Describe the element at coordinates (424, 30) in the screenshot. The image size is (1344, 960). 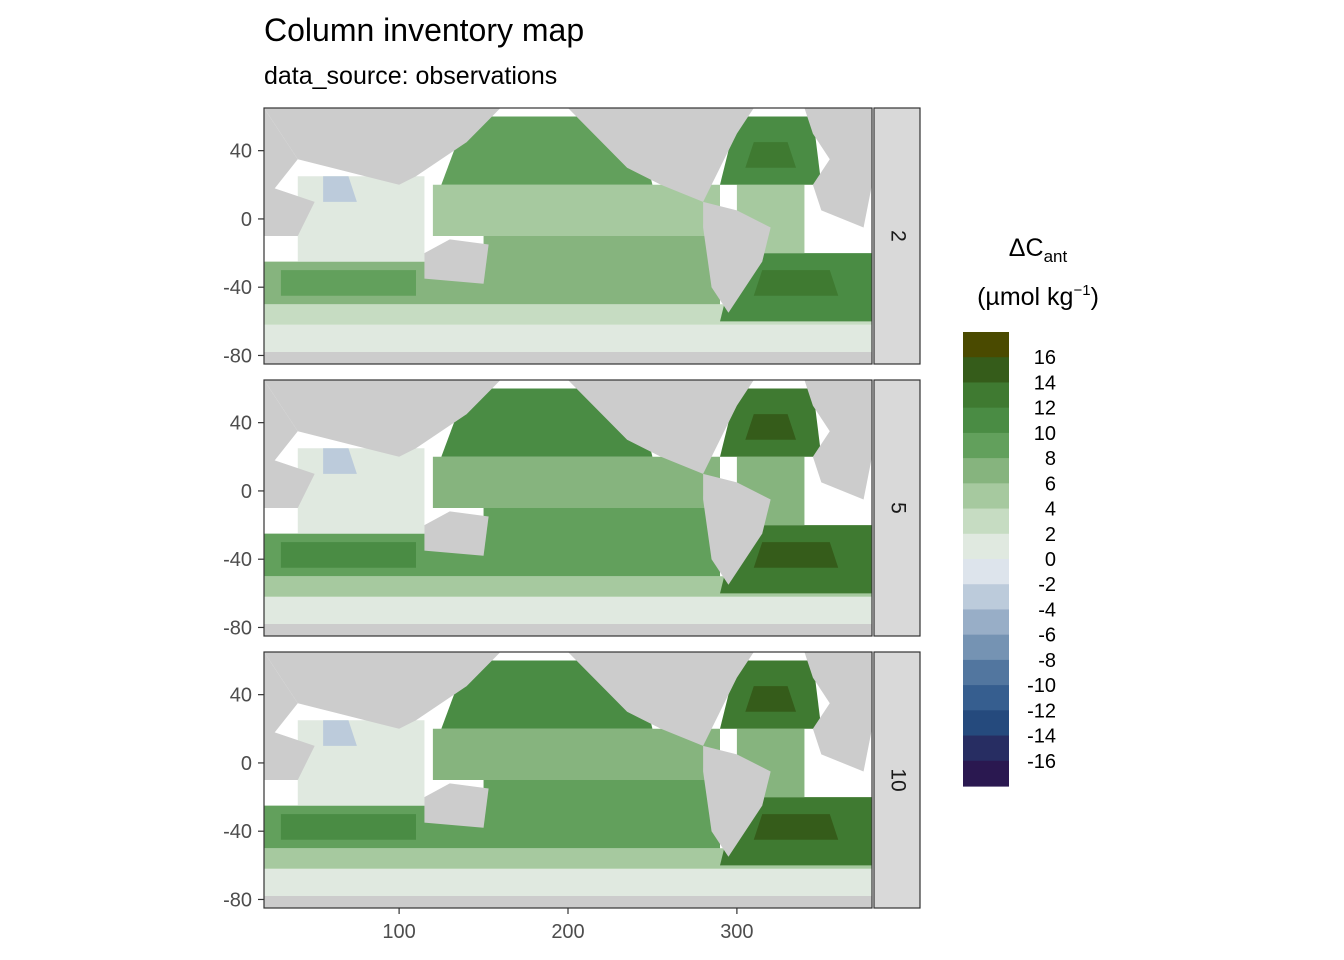
I see `chart-title: Column inventory map` at that location.